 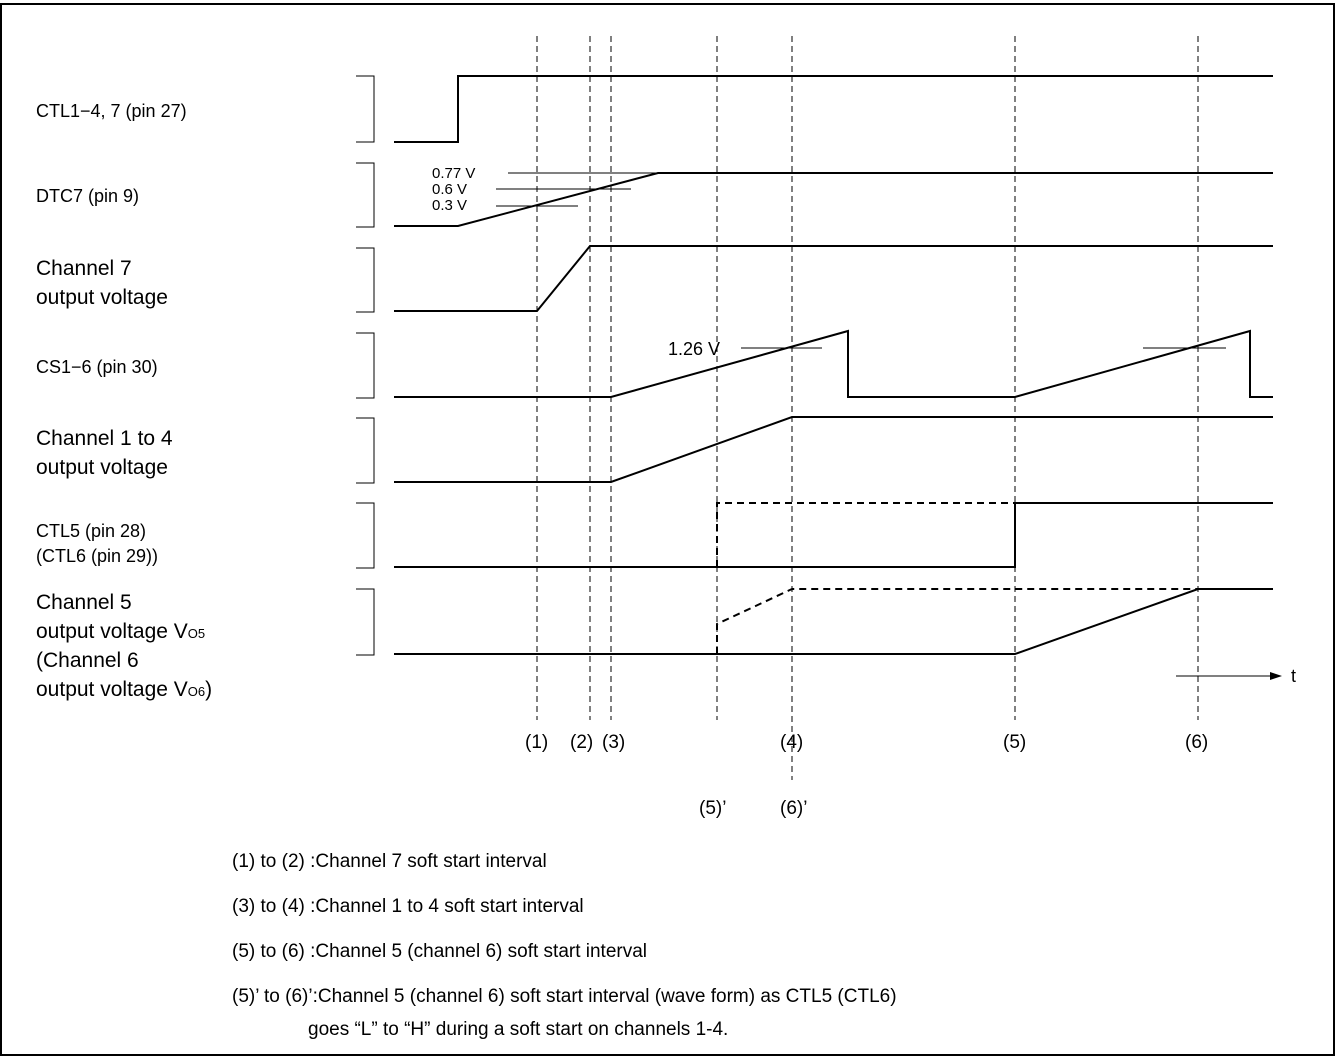 I want to click on label-ch5-line2-text: output voltage V, so click(x=112, y=631).